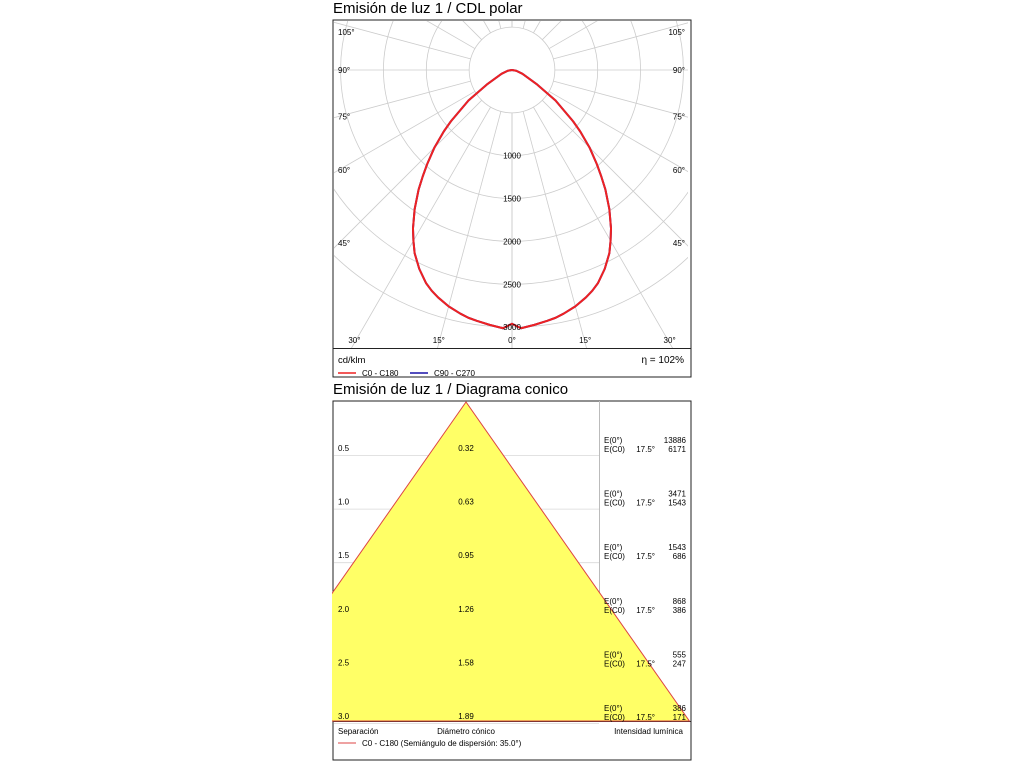  Describe the element at coordinates (346, 32) in the screenshot. I see `polar-angle-label-left: 105°` at that location.